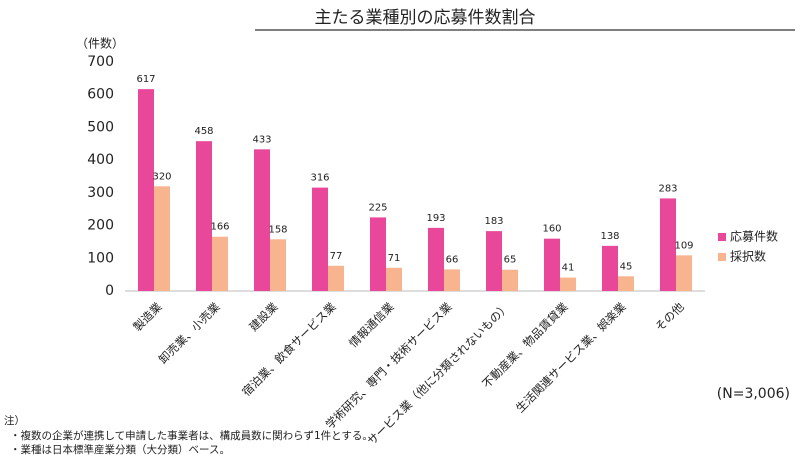 The width and height of the screenshot is (800, 455). I want to click on y-tick-label: 200, so click(100, 226).